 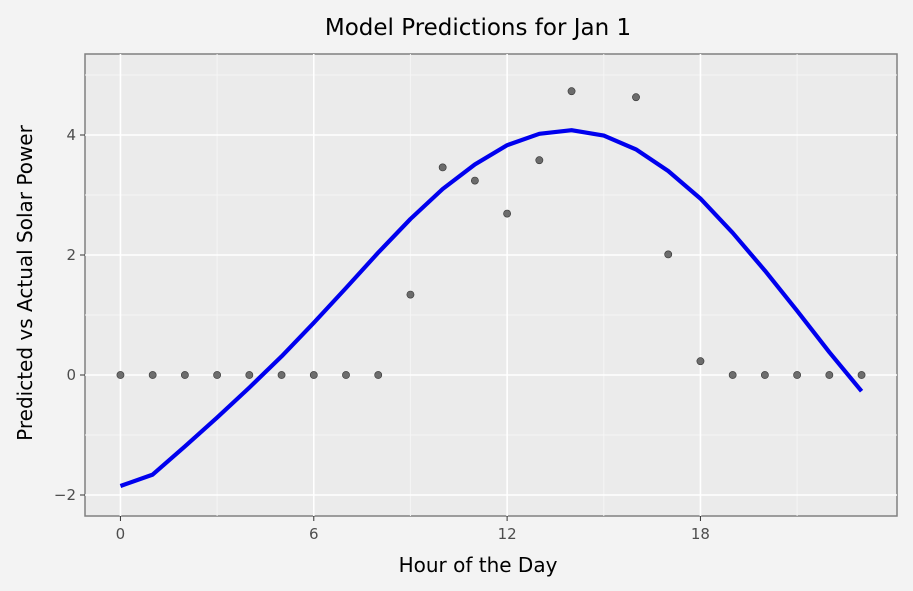 What do you see at coordinates (121, 534) in the screenshot?
I see `x-tick-label: 0` at bounding box center [121, 534].